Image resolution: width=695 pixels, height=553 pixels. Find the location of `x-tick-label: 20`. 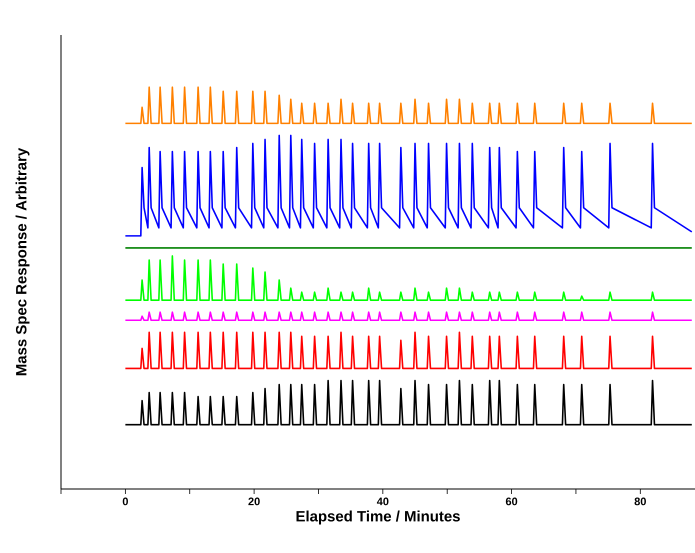

x-tick-label: 20 is located at coordinates (254, 502).